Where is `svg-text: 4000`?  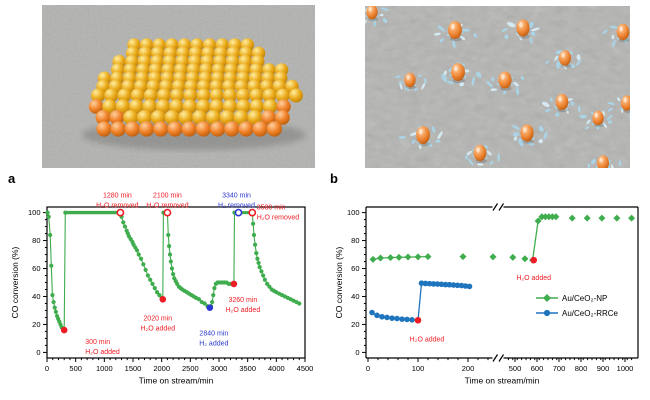 svg-text: 4000 is located at coordinates (276, 368).